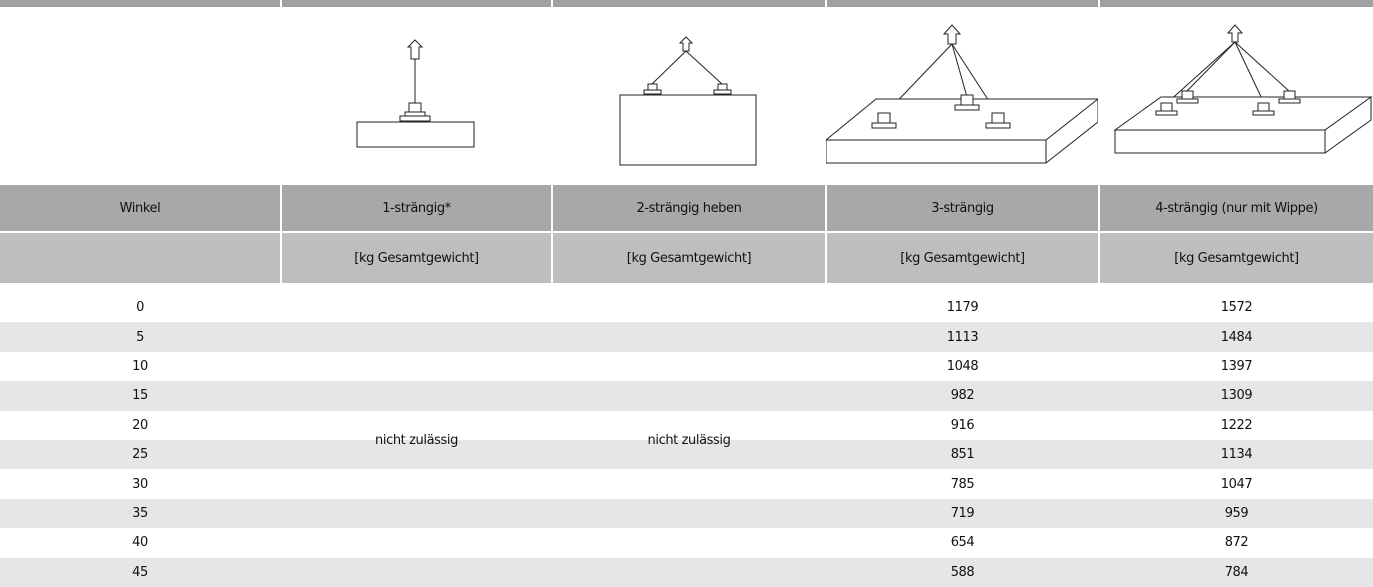 Image resolution: width=1373 pixels, height=587 pixels. What do you see at coordinates (962, 366) in the screenshot?
I see `table-cell: 1048` at bounding box center [962, 366].